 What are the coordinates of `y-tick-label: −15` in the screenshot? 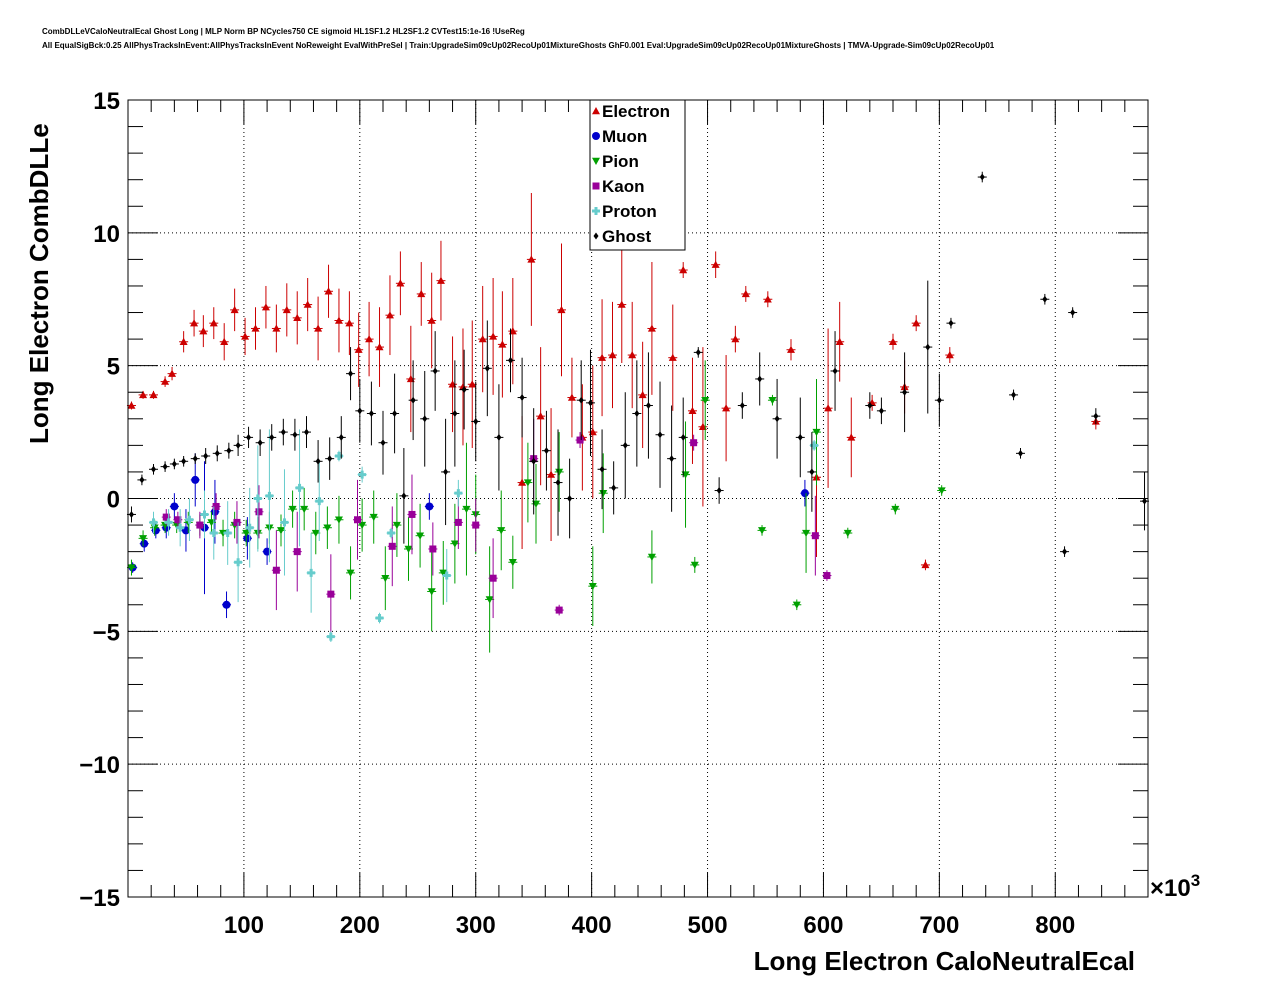 It's located at (99, 898).